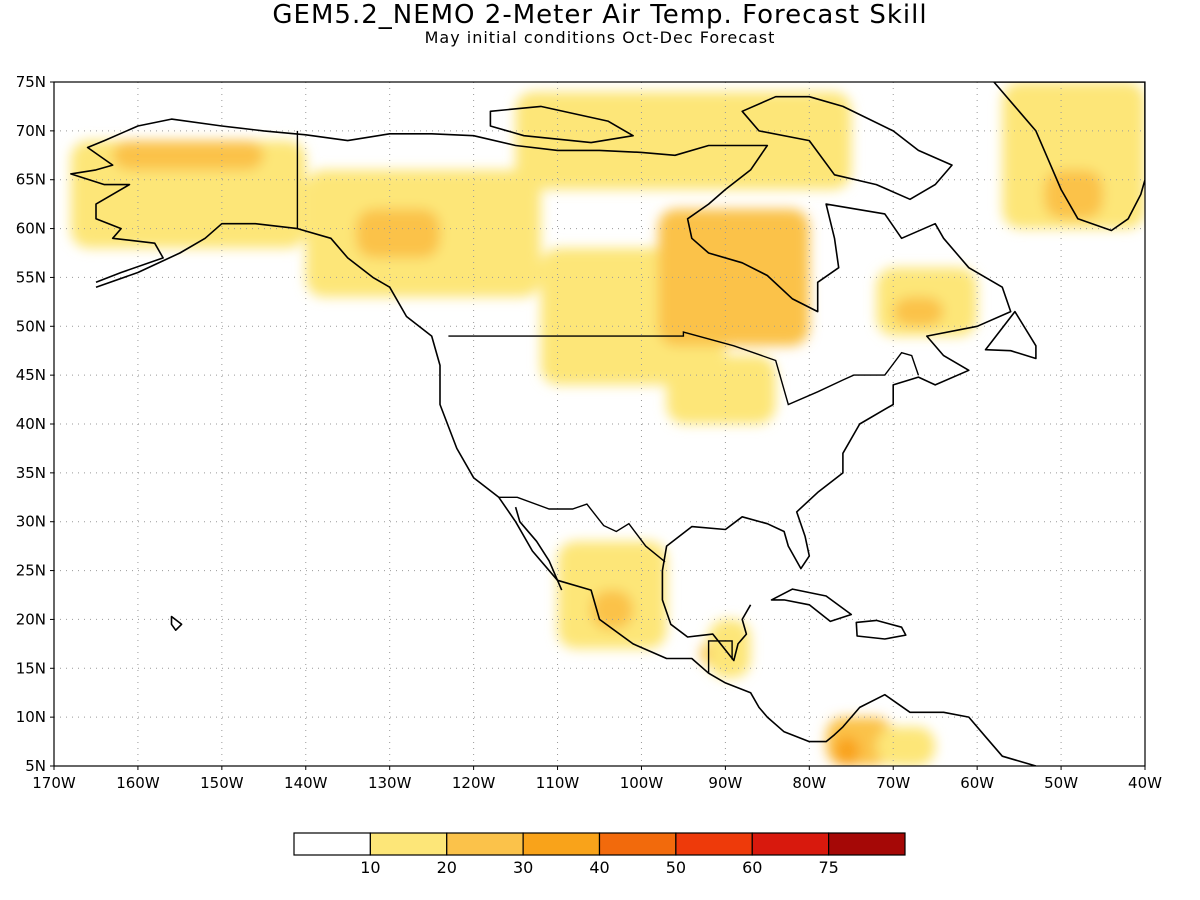  What do you see at coordinates (35, 766) in the screenshot?
I see `lat-tick-label: 5N` at bounding box center [35, 766].